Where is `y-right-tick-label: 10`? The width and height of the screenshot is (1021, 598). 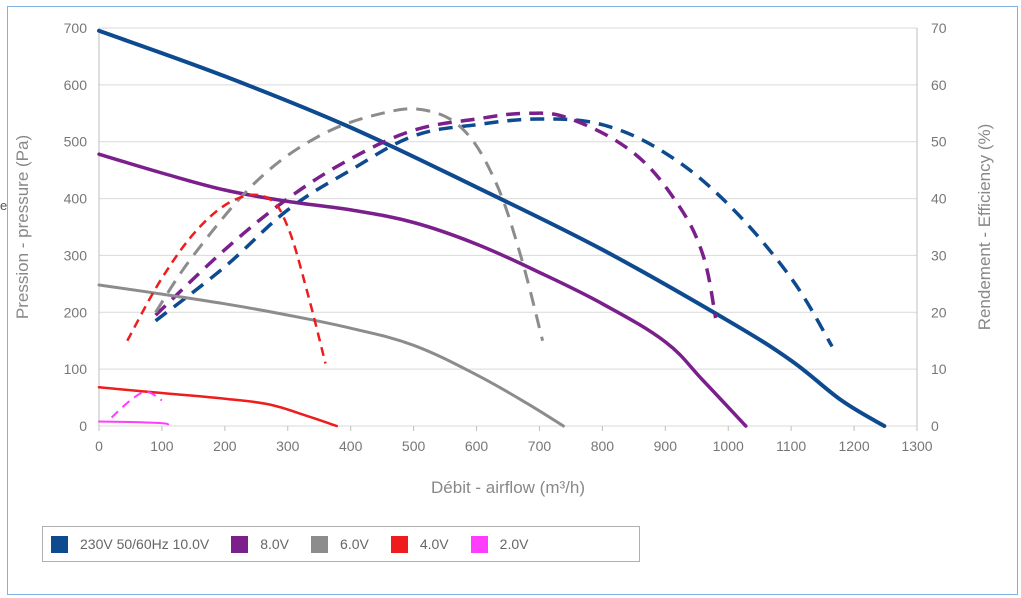 y-right-tick-label: 10 is located at coordinates (939, 369).